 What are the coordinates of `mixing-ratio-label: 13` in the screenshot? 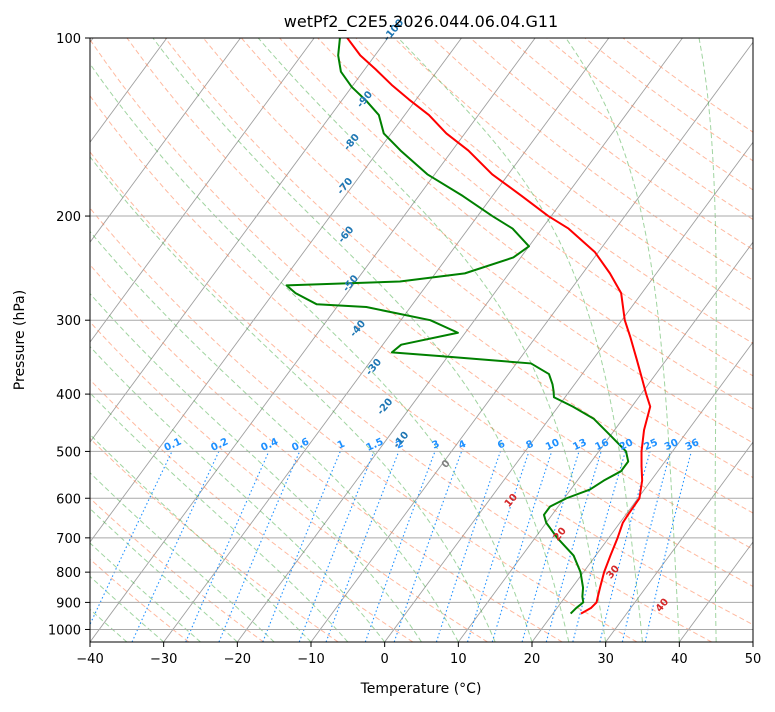 It's located at (579, 445).